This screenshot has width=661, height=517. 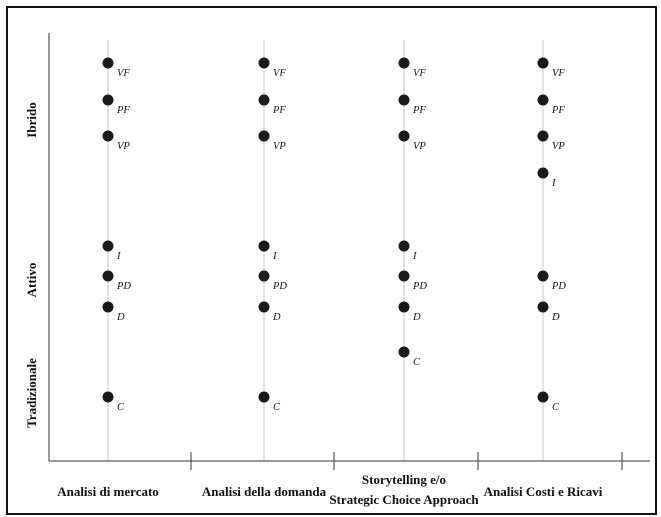 I want to click on x-category-label: Analisi della domanda, so click(x=264, y=491).